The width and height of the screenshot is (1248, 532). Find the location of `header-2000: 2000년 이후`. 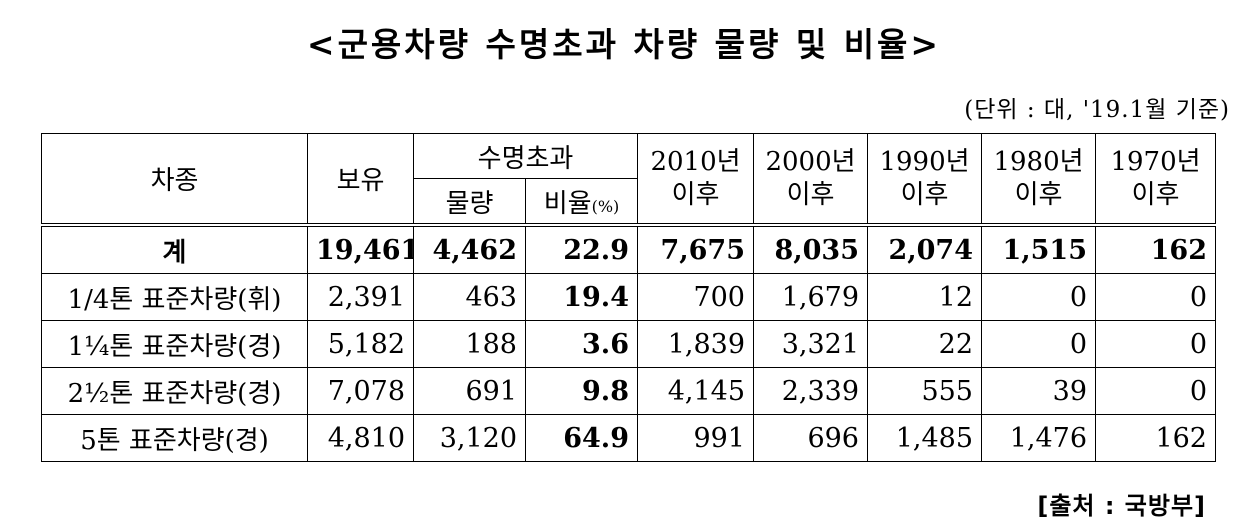

header-2000: 2000년 이후 is located at coordinates (810, 180).